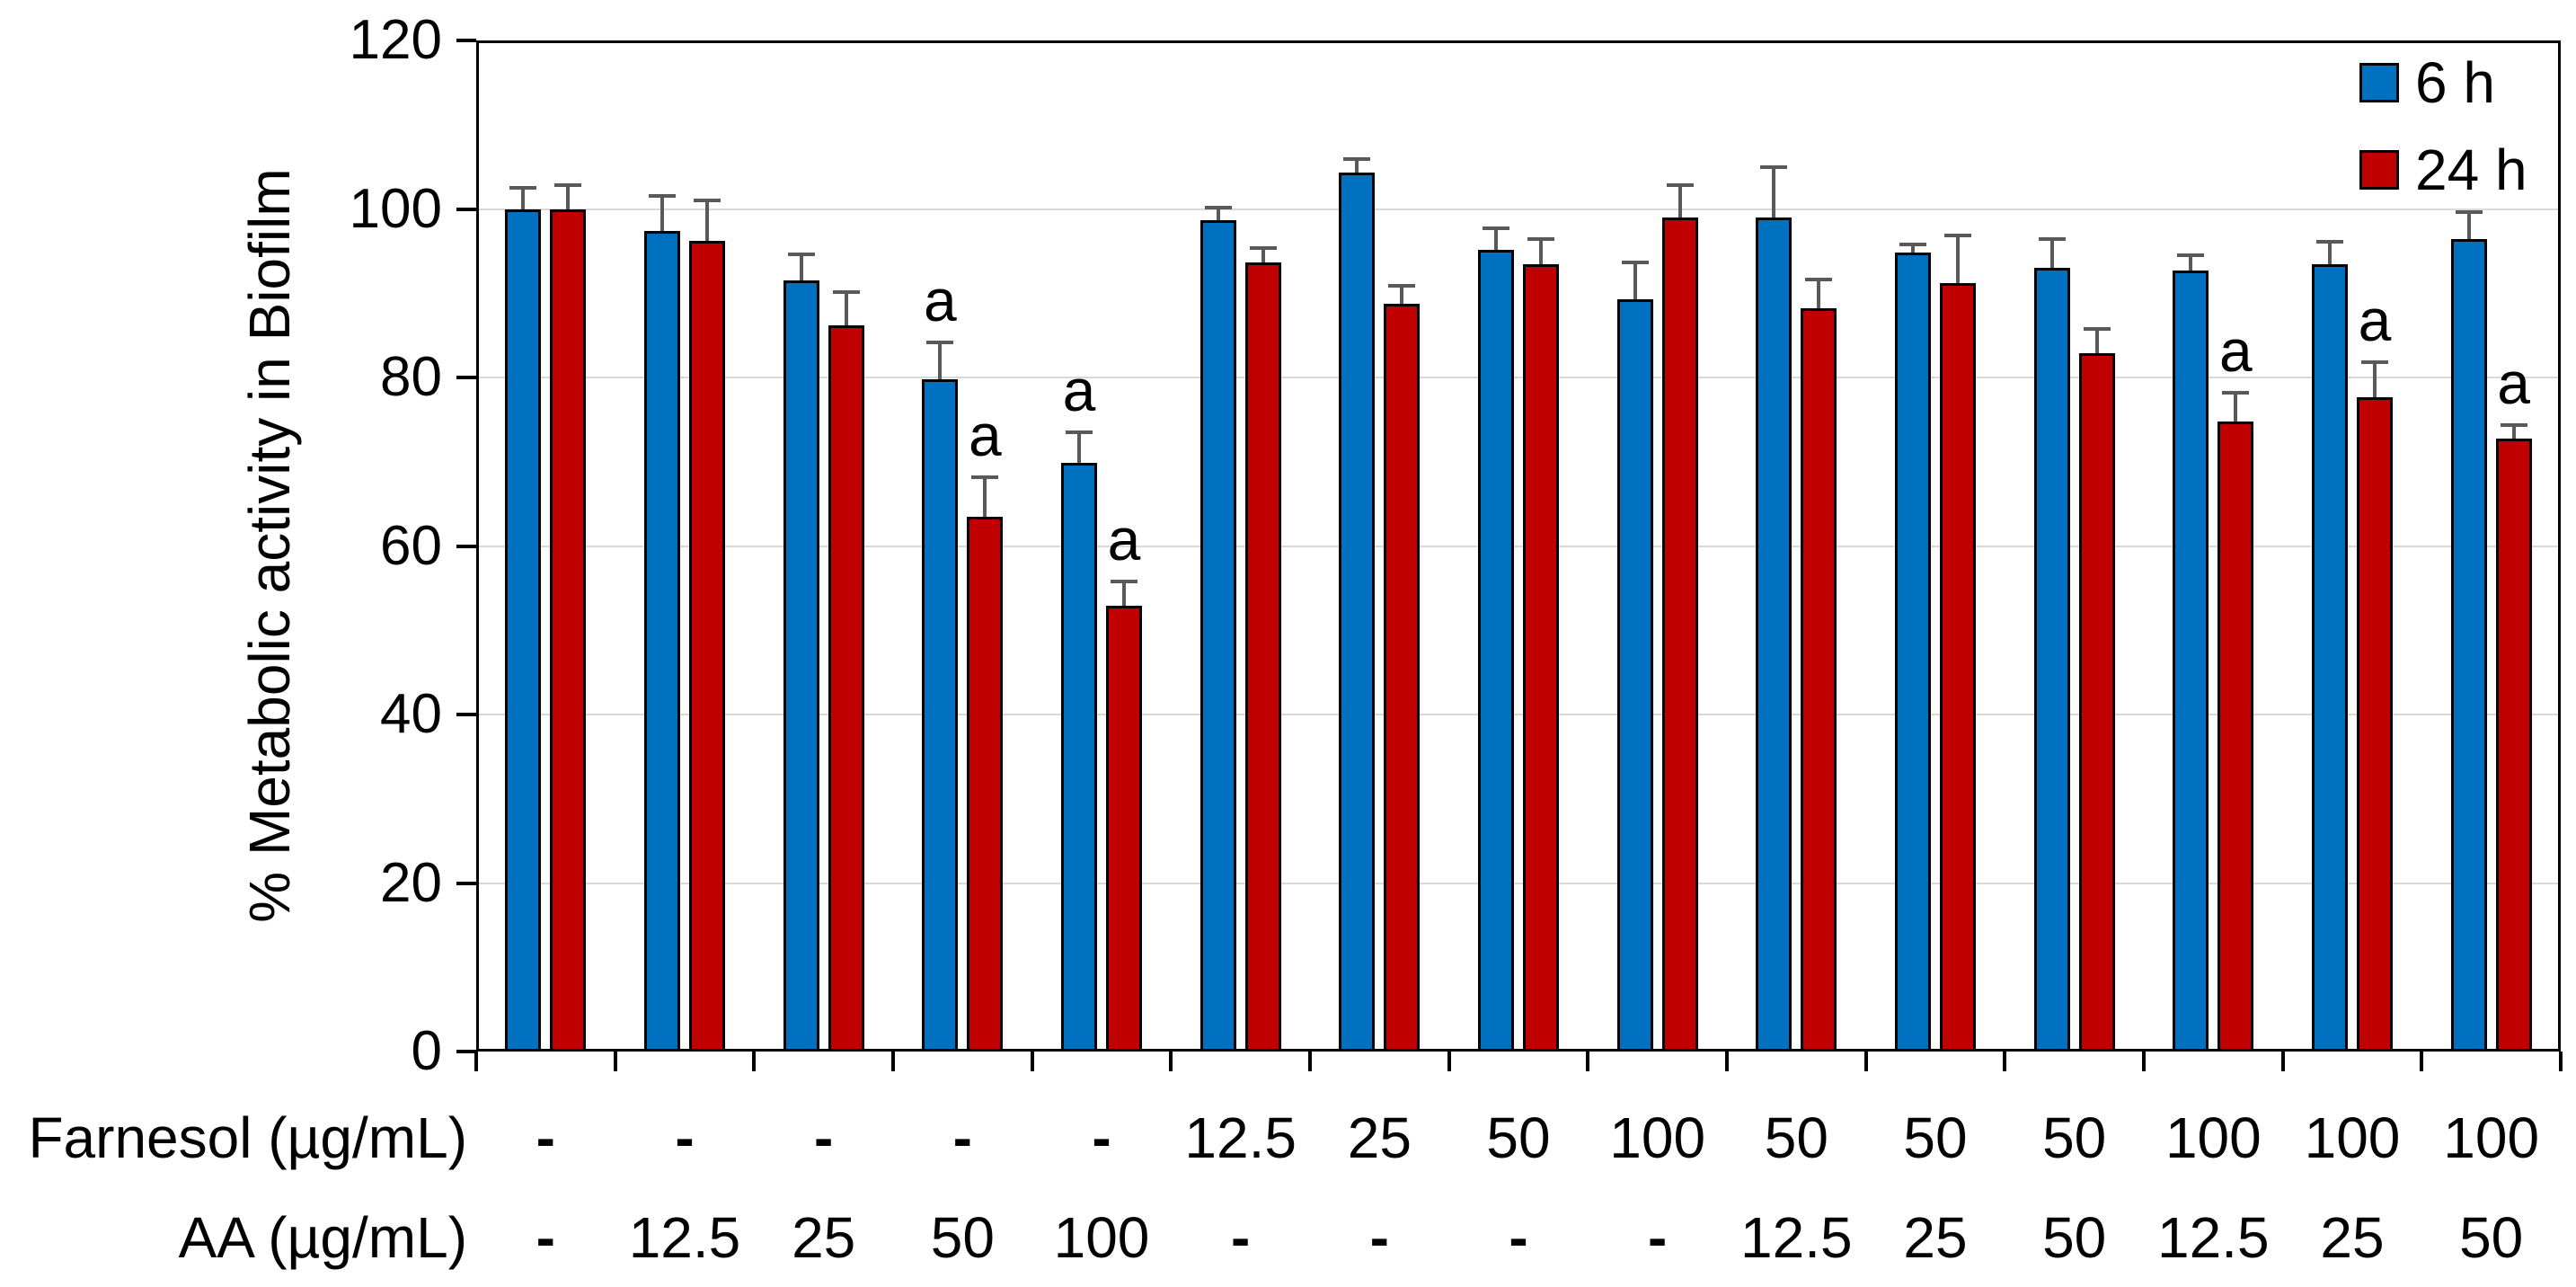 This screenshot has width=2576, height=1287. I want to click on bar-6h-group3, so click(801, 666).